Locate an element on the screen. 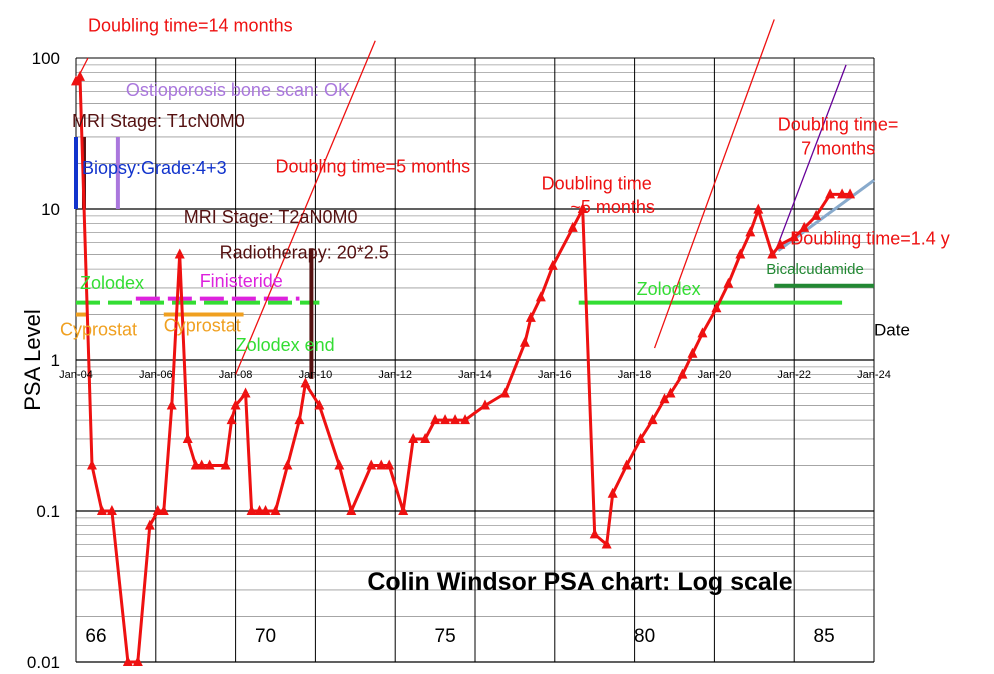 This screenshot has width=994, height=674. annotation-label: Doubling time is located at coordinates (597, 183).